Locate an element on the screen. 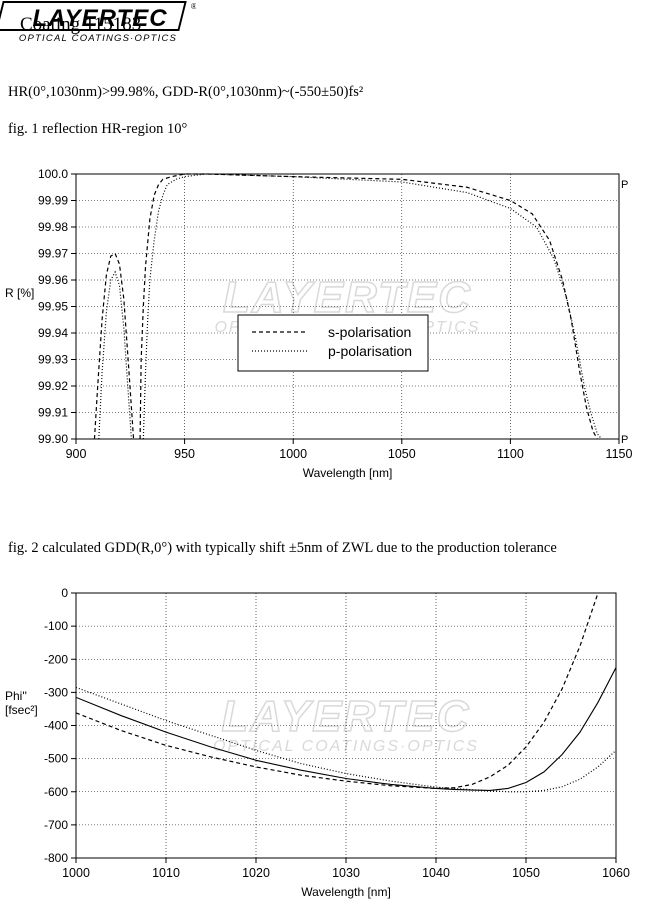  legend-box is located at coordinates (333, 343).